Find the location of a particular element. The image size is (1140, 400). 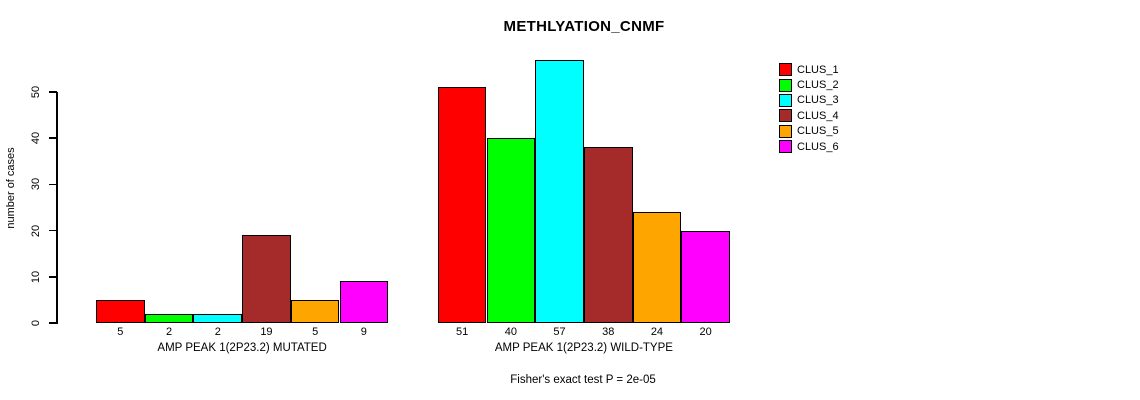

legend-item-label: CLUS_1 is located at coordinates (818, 69).